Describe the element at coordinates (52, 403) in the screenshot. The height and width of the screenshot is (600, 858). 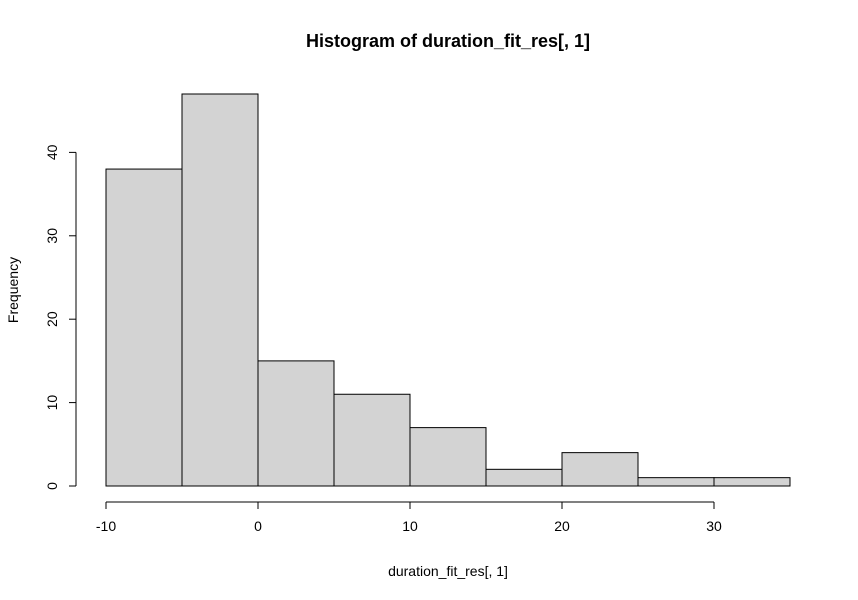
I see `y-tick-label: 10` at that location.